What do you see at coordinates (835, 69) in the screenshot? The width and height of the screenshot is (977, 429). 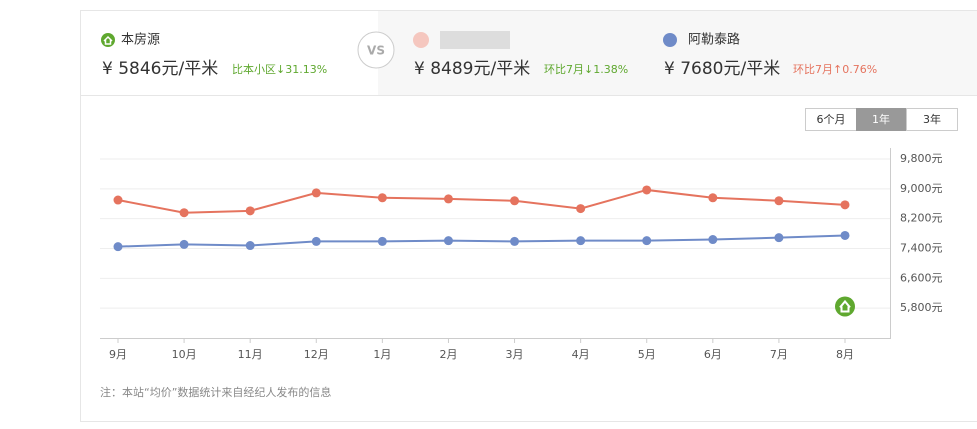 I see `item-change: 环比7月↑0.76%` at bounding box center [835, 69].